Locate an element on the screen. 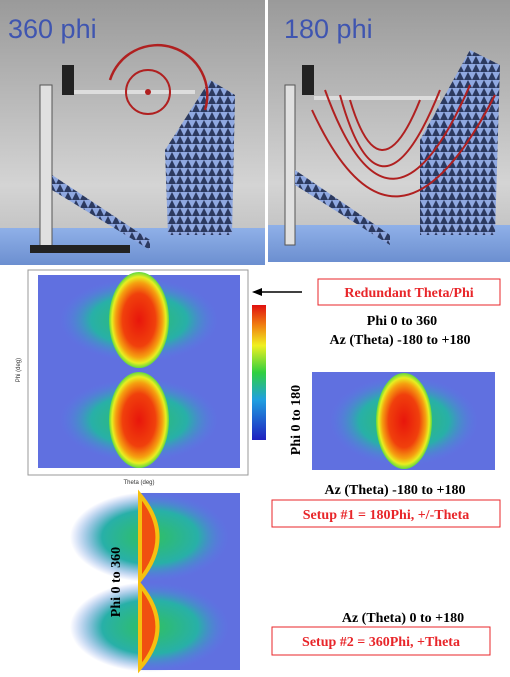 The height and width of the screenshot is (677, 510). phi-label: Phi 0 to 180 is located at coordinates (296, 420).